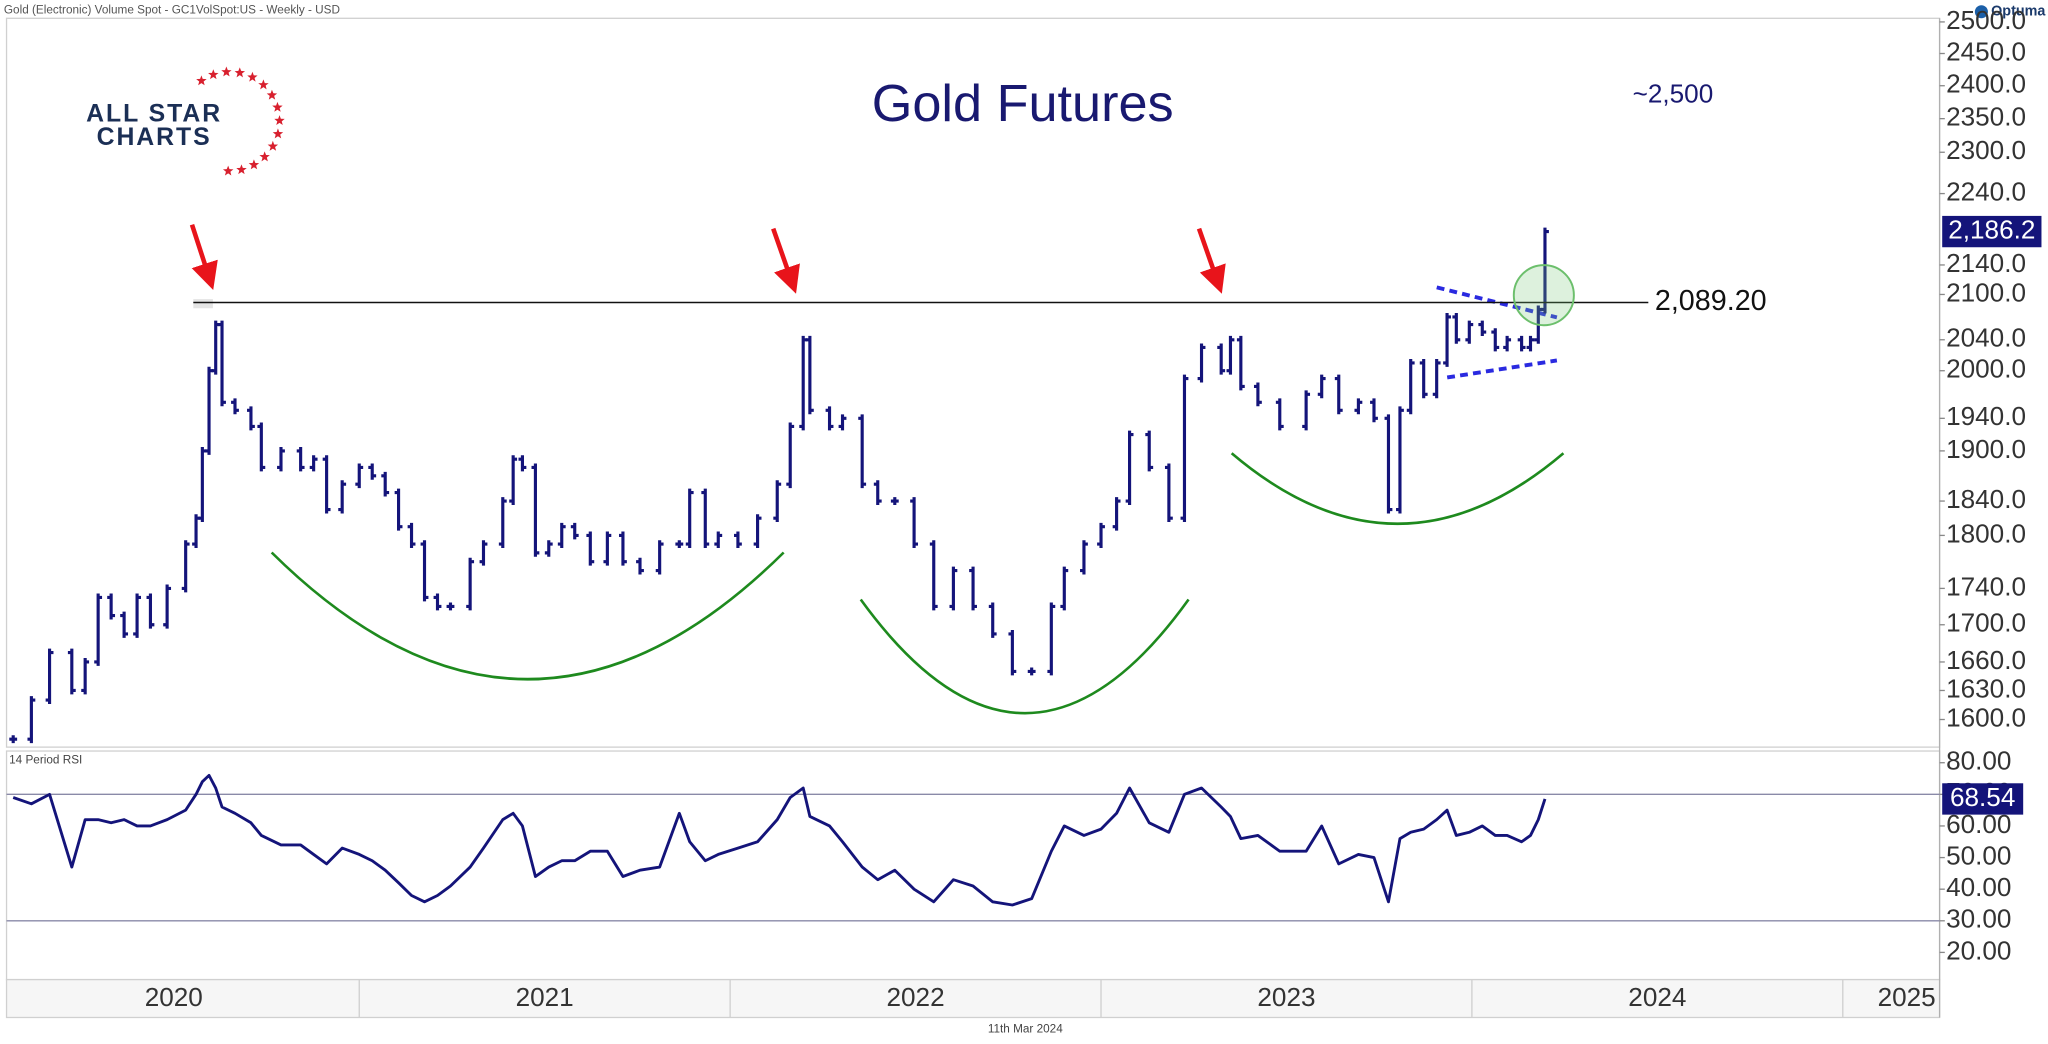  I want to click on x-tick-label: 2023, so click(1286, 997).